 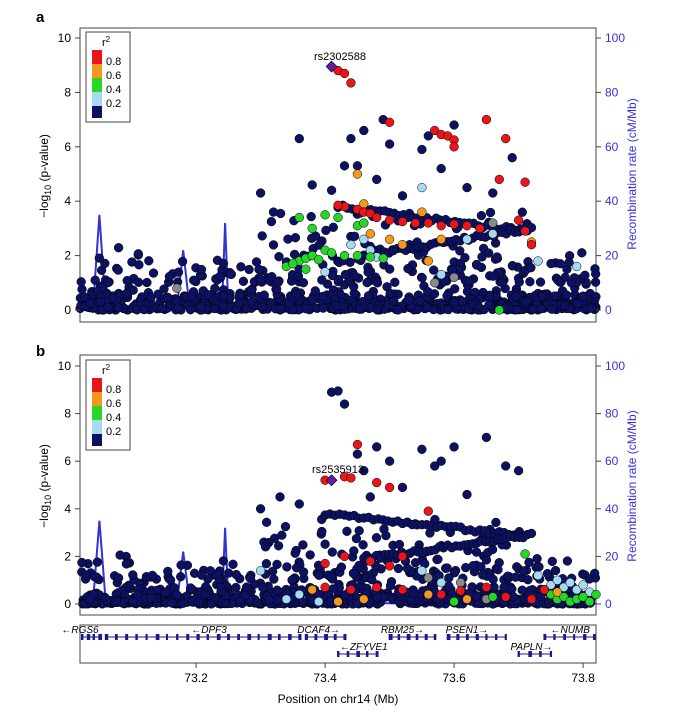 What do you see at coordinates (610, 174) in the screenshot?
I see `y2-axis: 0 20 40 60 80 100` at bounding box center [610, 174].